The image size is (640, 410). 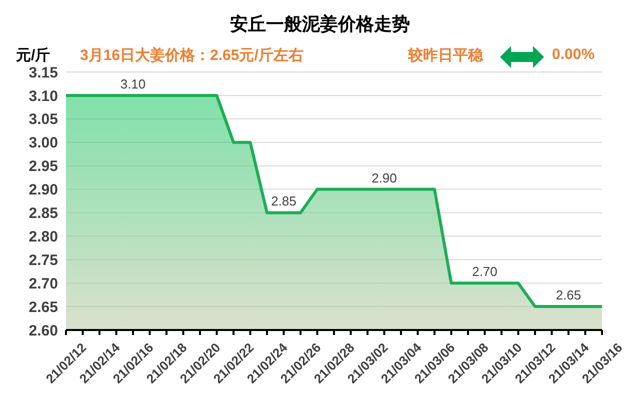 I want to click on y-tick-label: 2.85, so click(x=43, y=213).